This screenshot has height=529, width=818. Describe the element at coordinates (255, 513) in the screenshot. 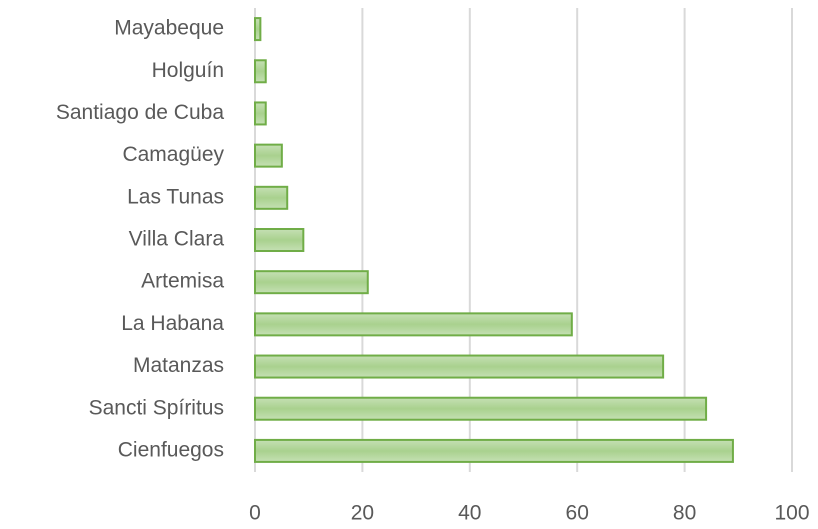

I see `x-tick-label: 0` at that location.